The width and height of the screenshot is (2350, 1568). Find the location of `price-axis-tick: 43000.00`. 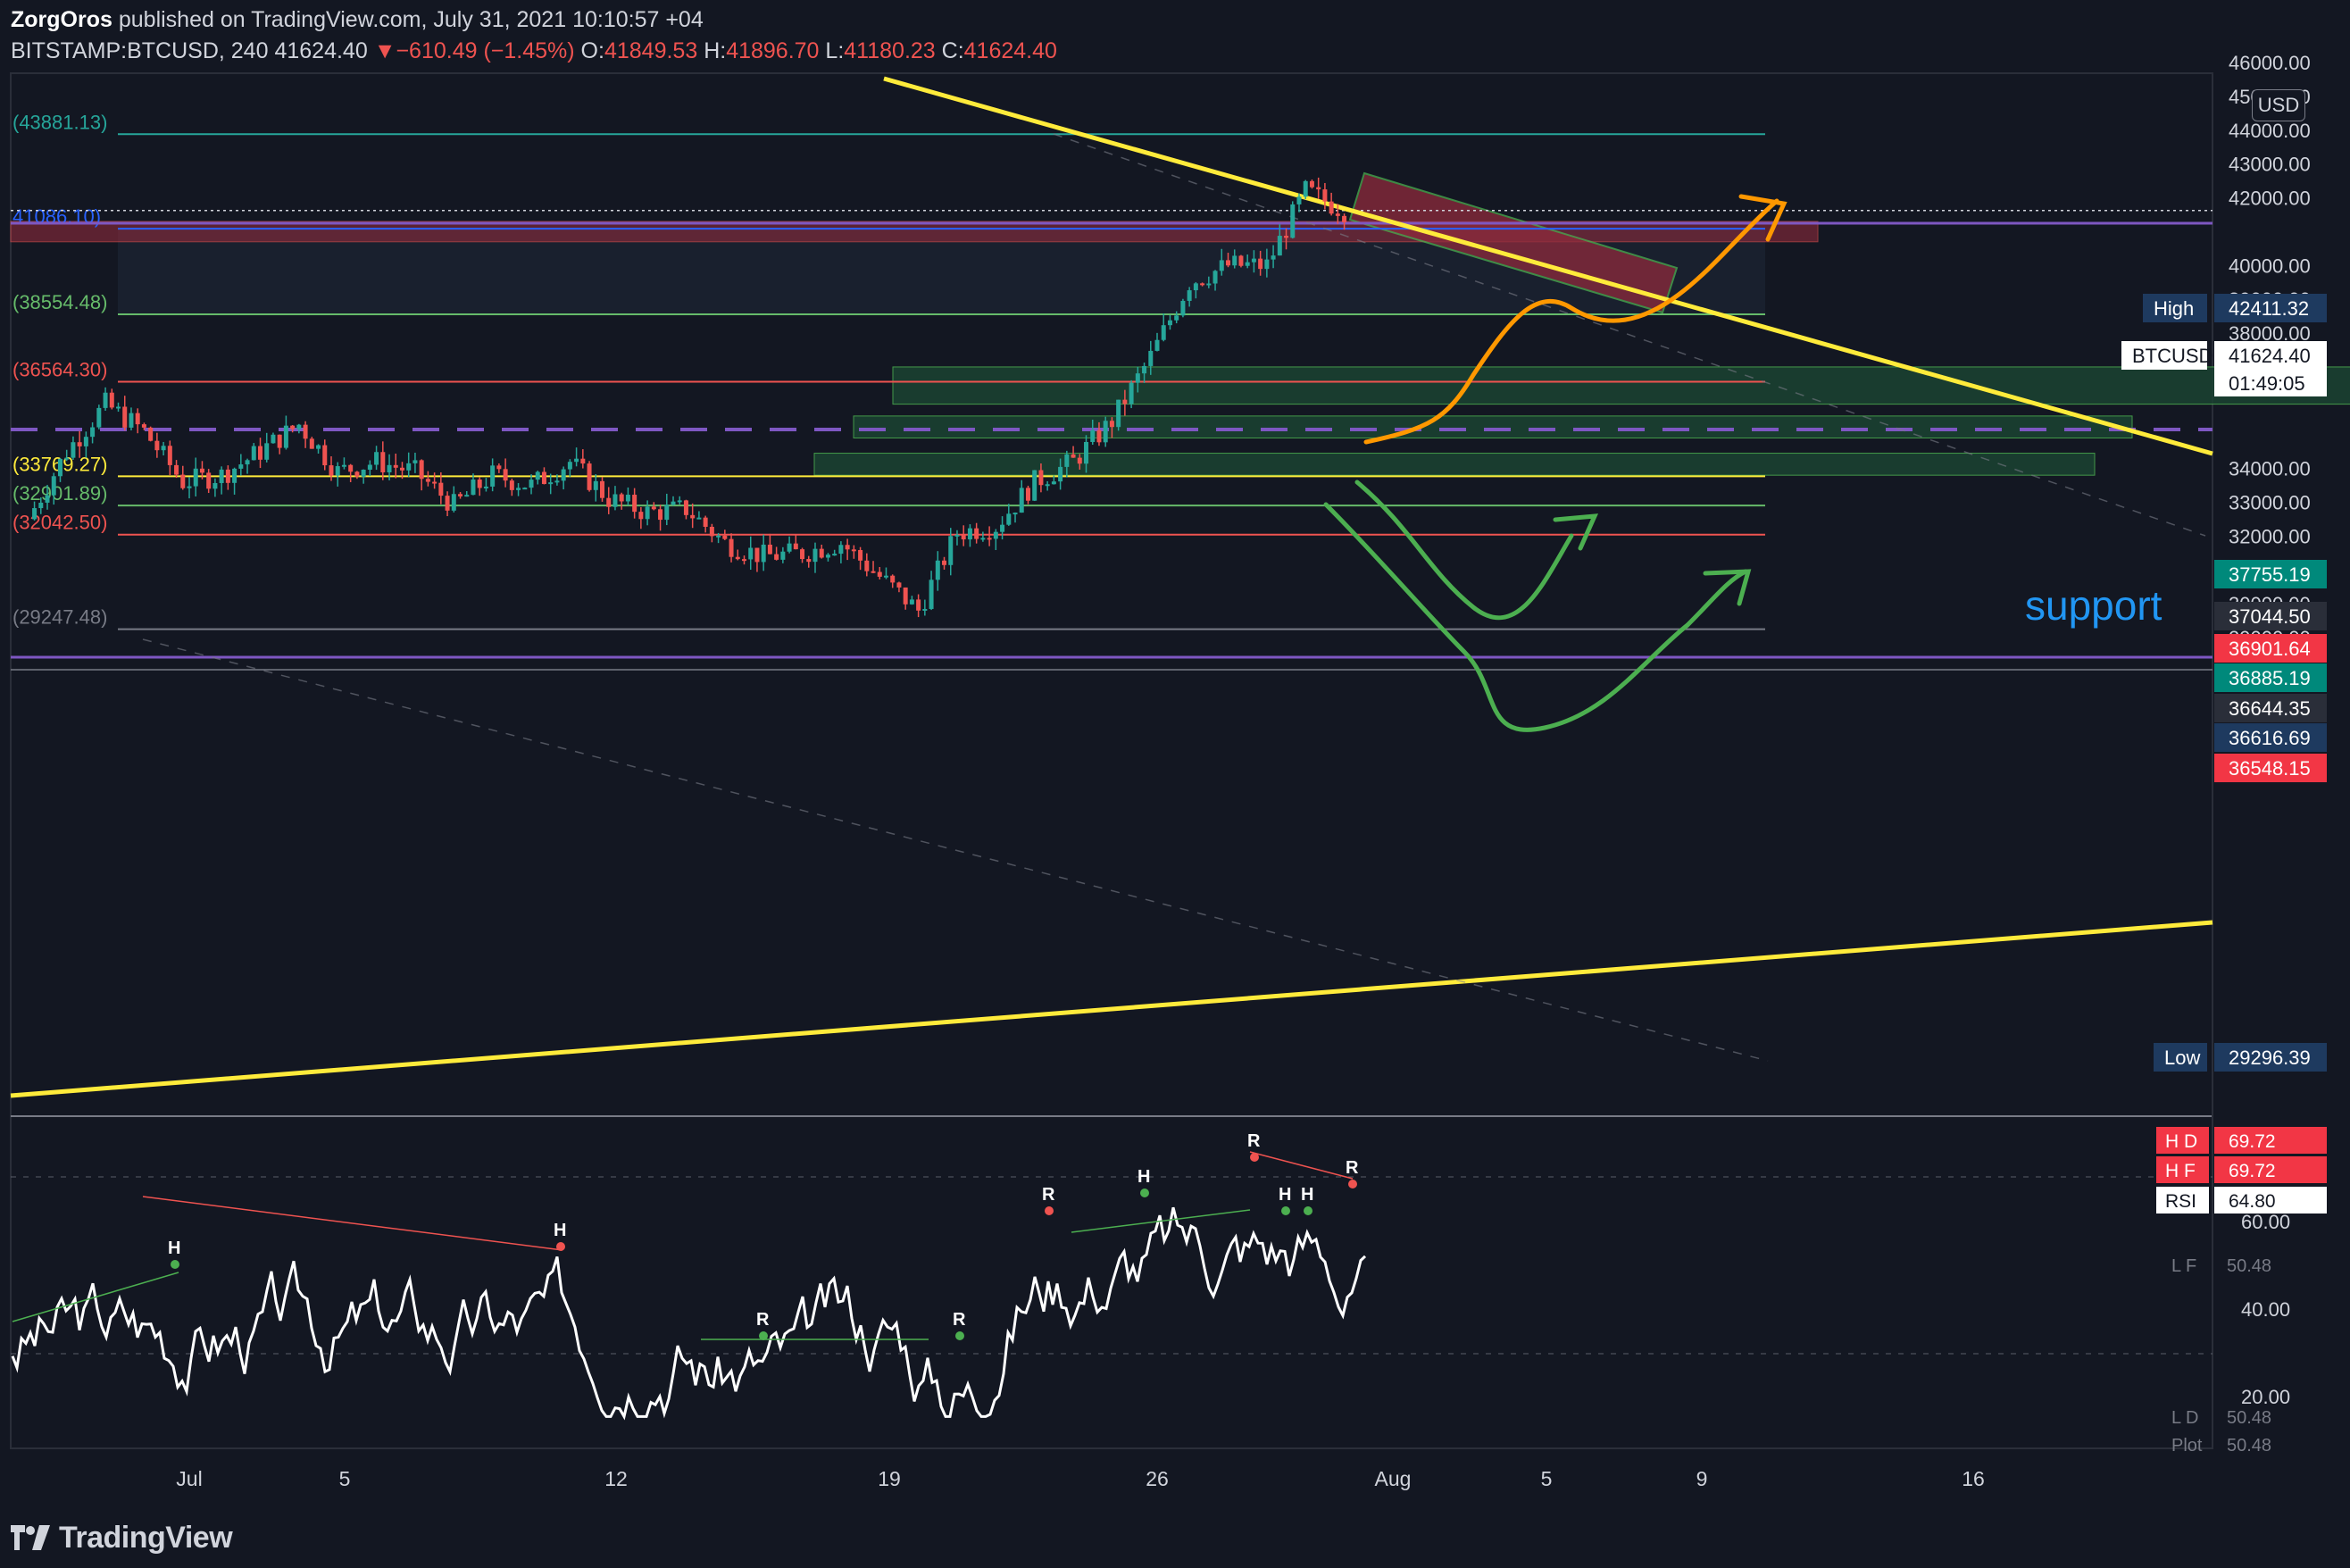

price-axis-tick: 43000.00 is located at coordinates (2270, 165).